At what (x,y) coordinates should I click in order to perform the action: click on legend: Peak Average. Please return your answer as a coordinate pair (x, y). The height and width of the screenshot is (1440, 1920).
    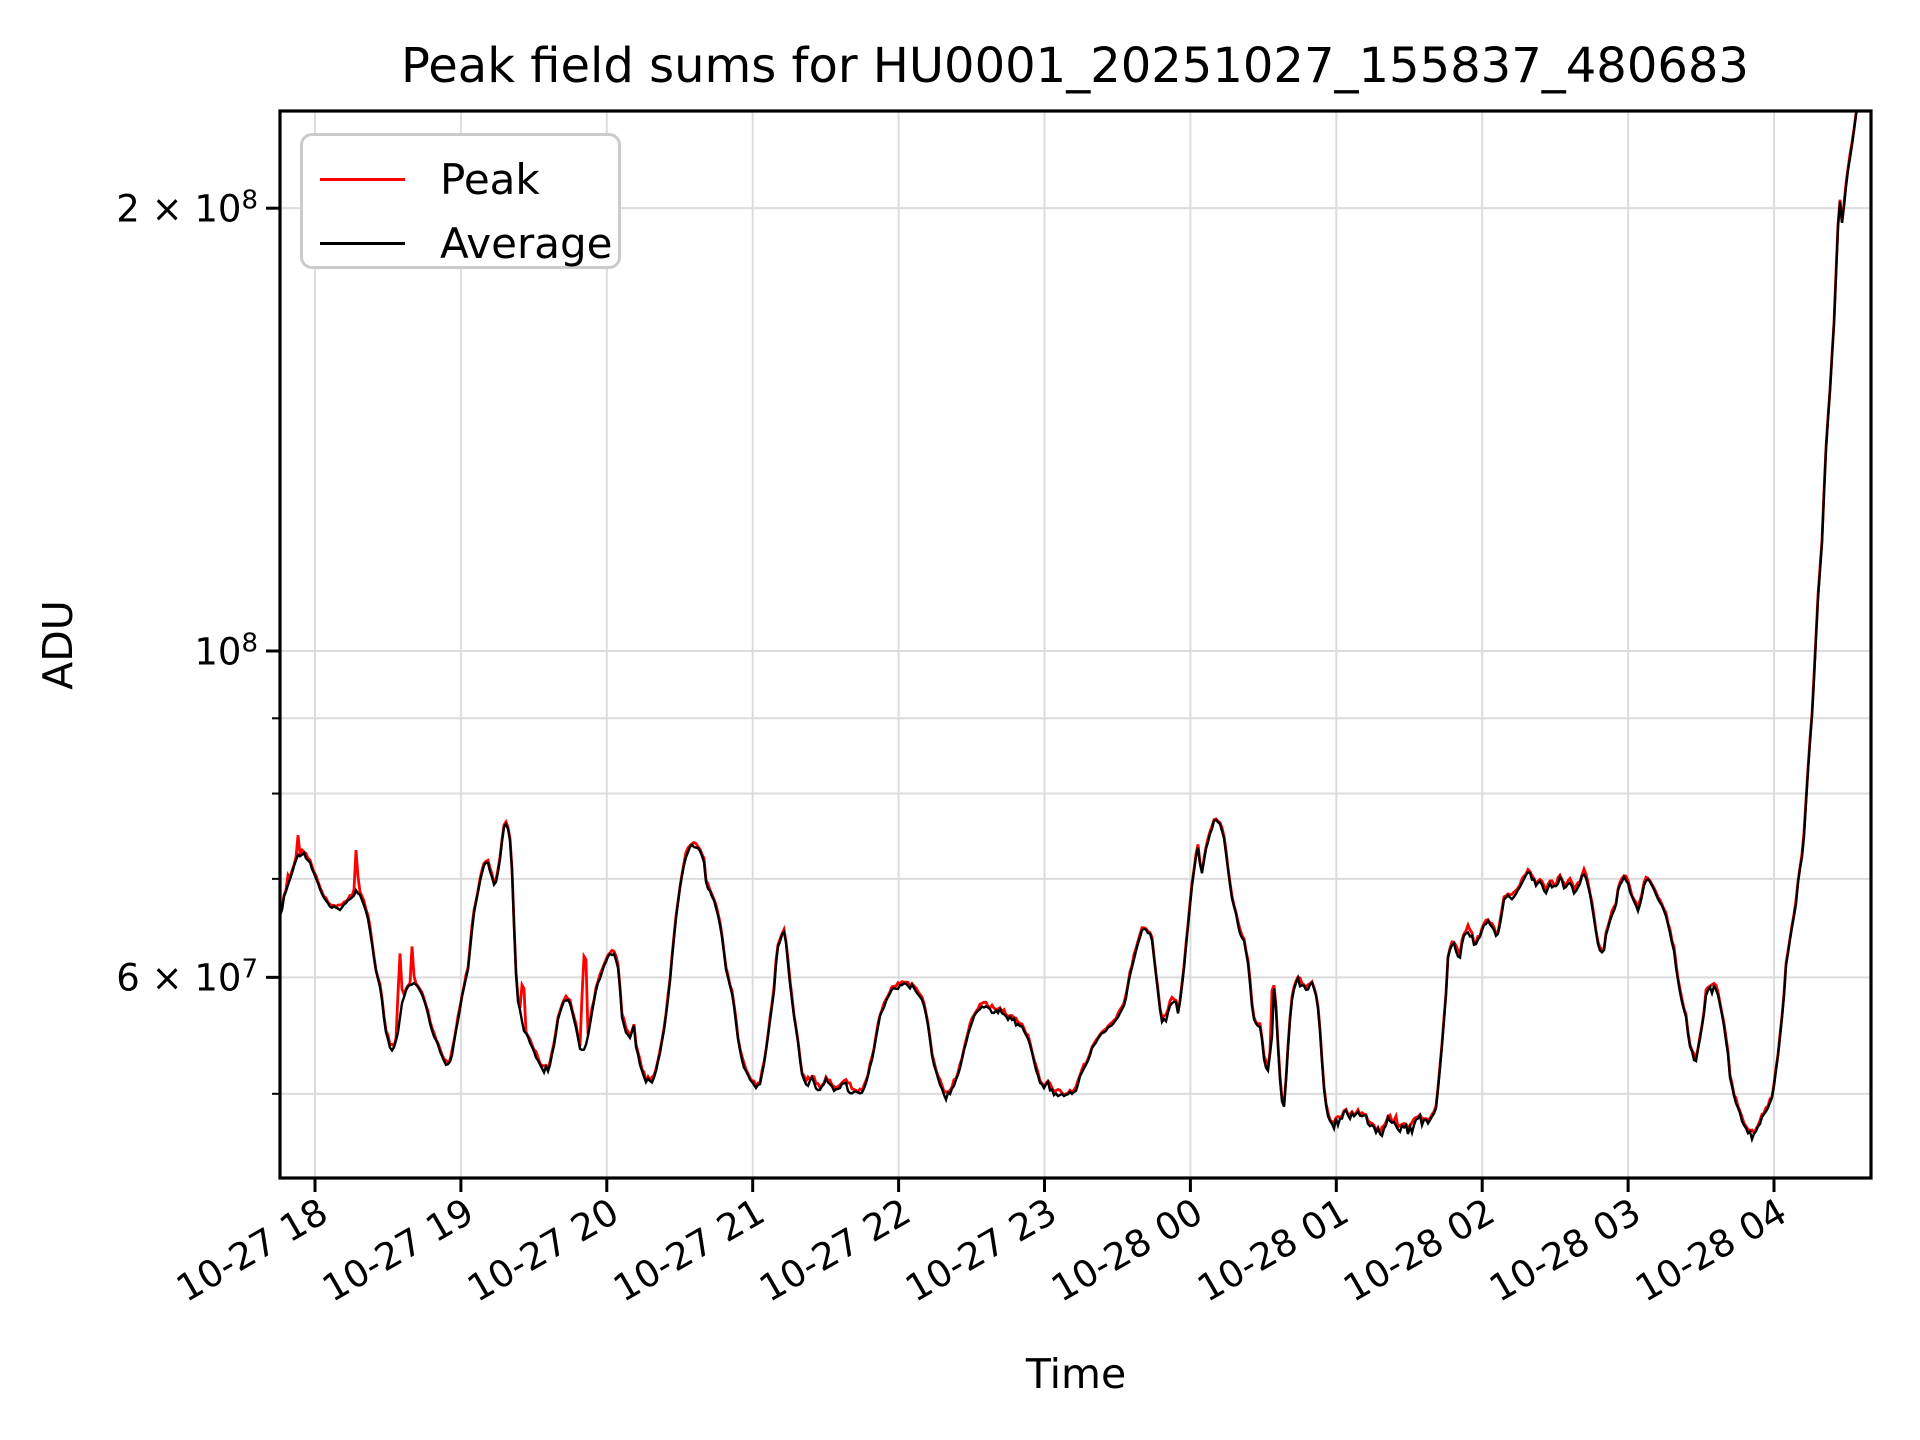
    Looking at the image, I should click on (460, 201).